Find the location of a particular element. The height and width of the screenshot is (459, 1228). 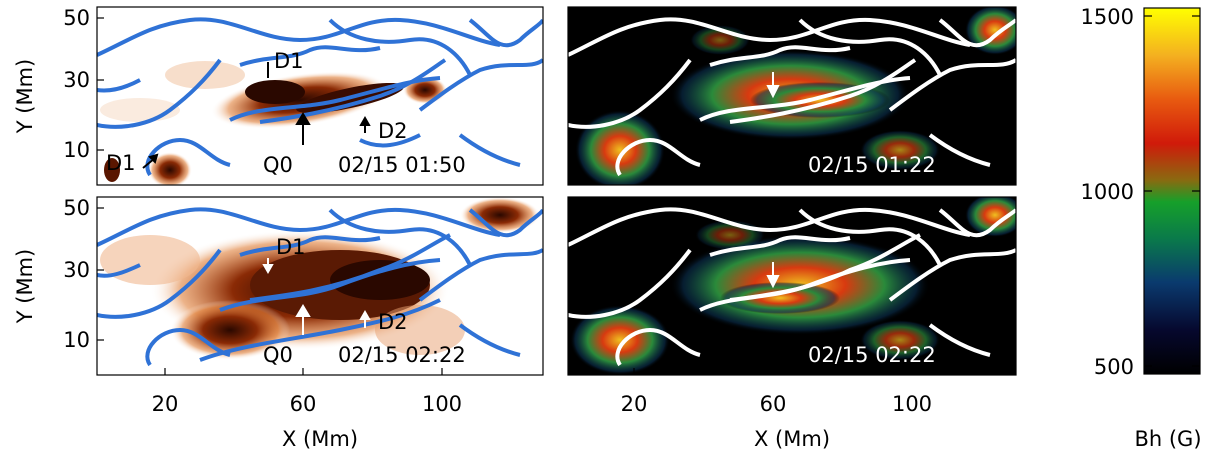

colorbar-tick-label: 1500 is located at coordinates (1107, 17).